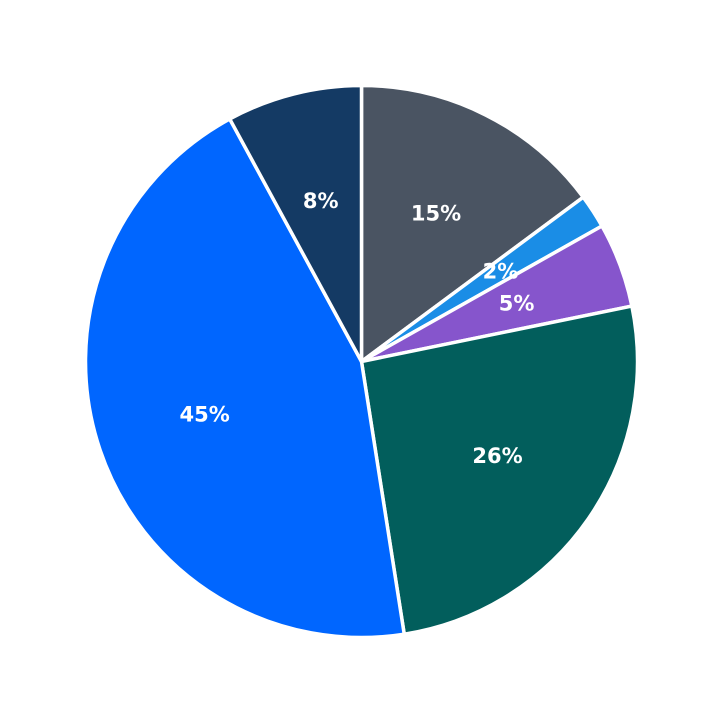 The width and height of the screenshot is (723, 723). What do you see at coordinates (321, 201) in the screenshot?
I see `pie-slice-label-5: 8%` at bounding box center [321, 201].